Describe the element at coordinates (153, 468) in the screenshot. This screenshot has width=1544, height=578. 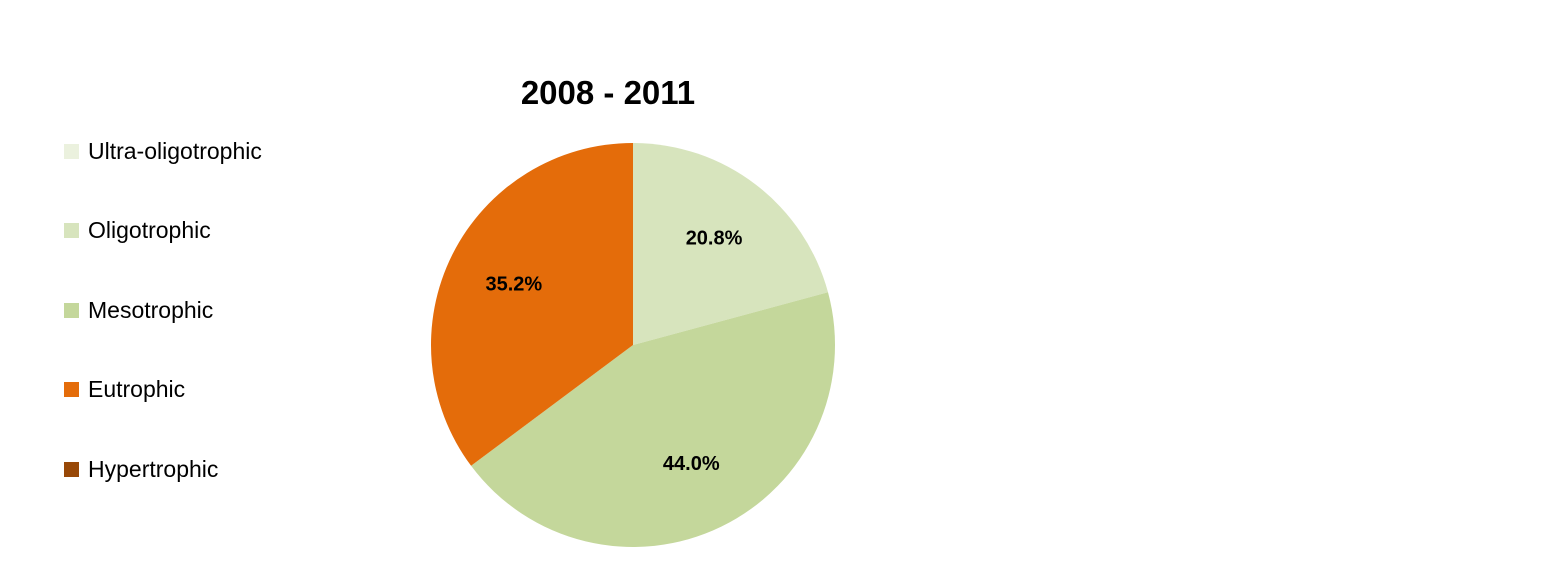
I see `legend-label: Hypertrophic` at that location.